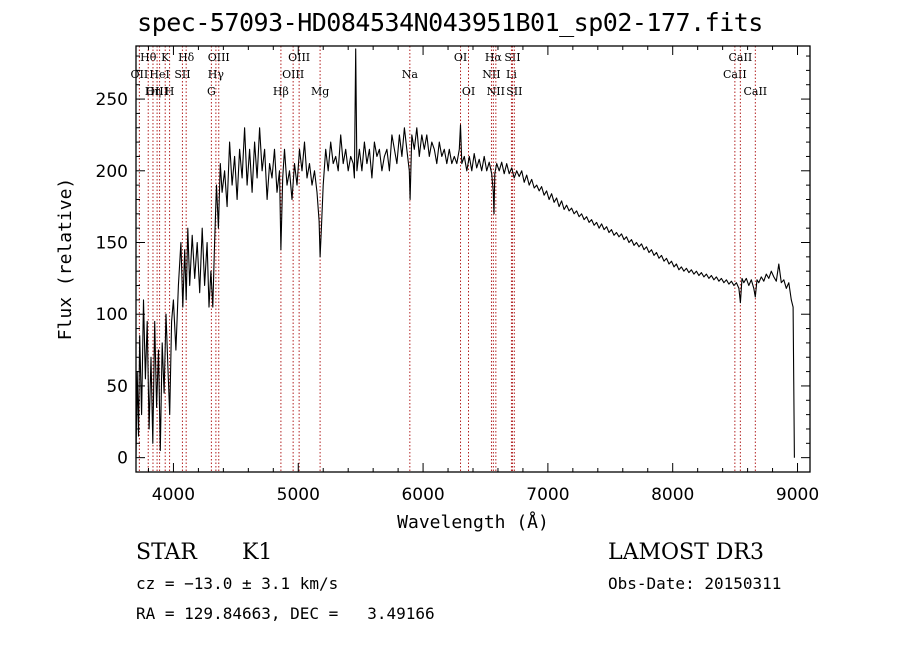  What do you see at coordinates (320, 91) in the screenshot?
I see `line-marker-label: Mg` at bounding box center [320, 91].